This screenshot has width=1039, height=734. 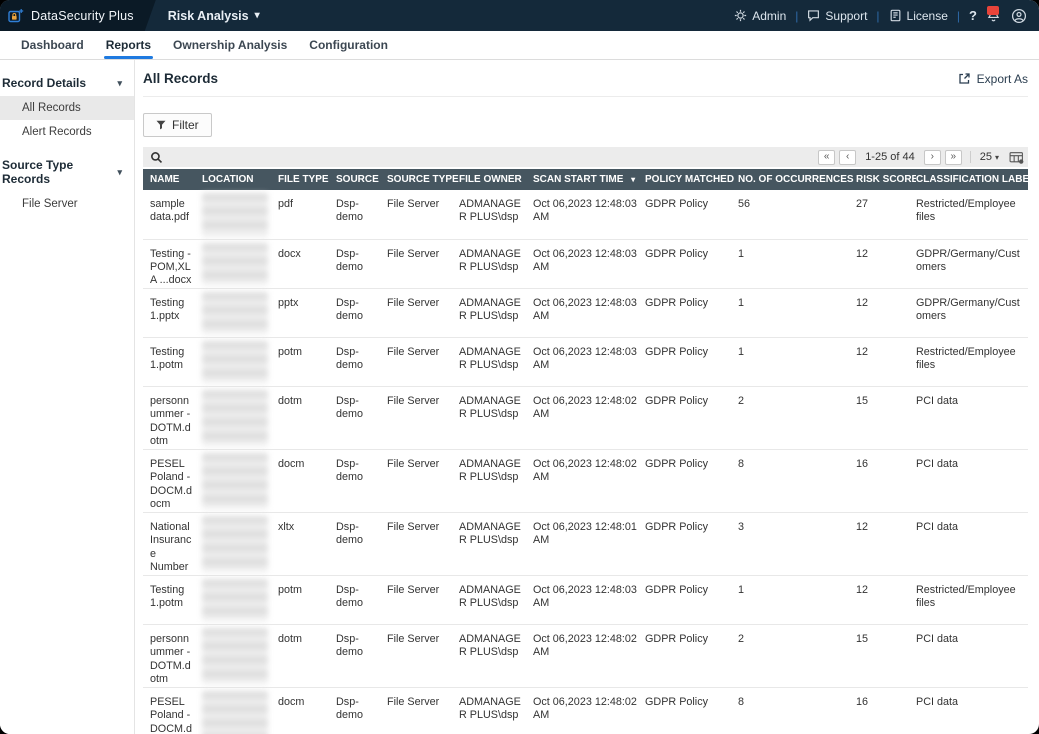 What do you see at coordinates (578, 179) in the screenshot?
I see `column-label: SCAN START TIME` at bounding box center [578, 179].